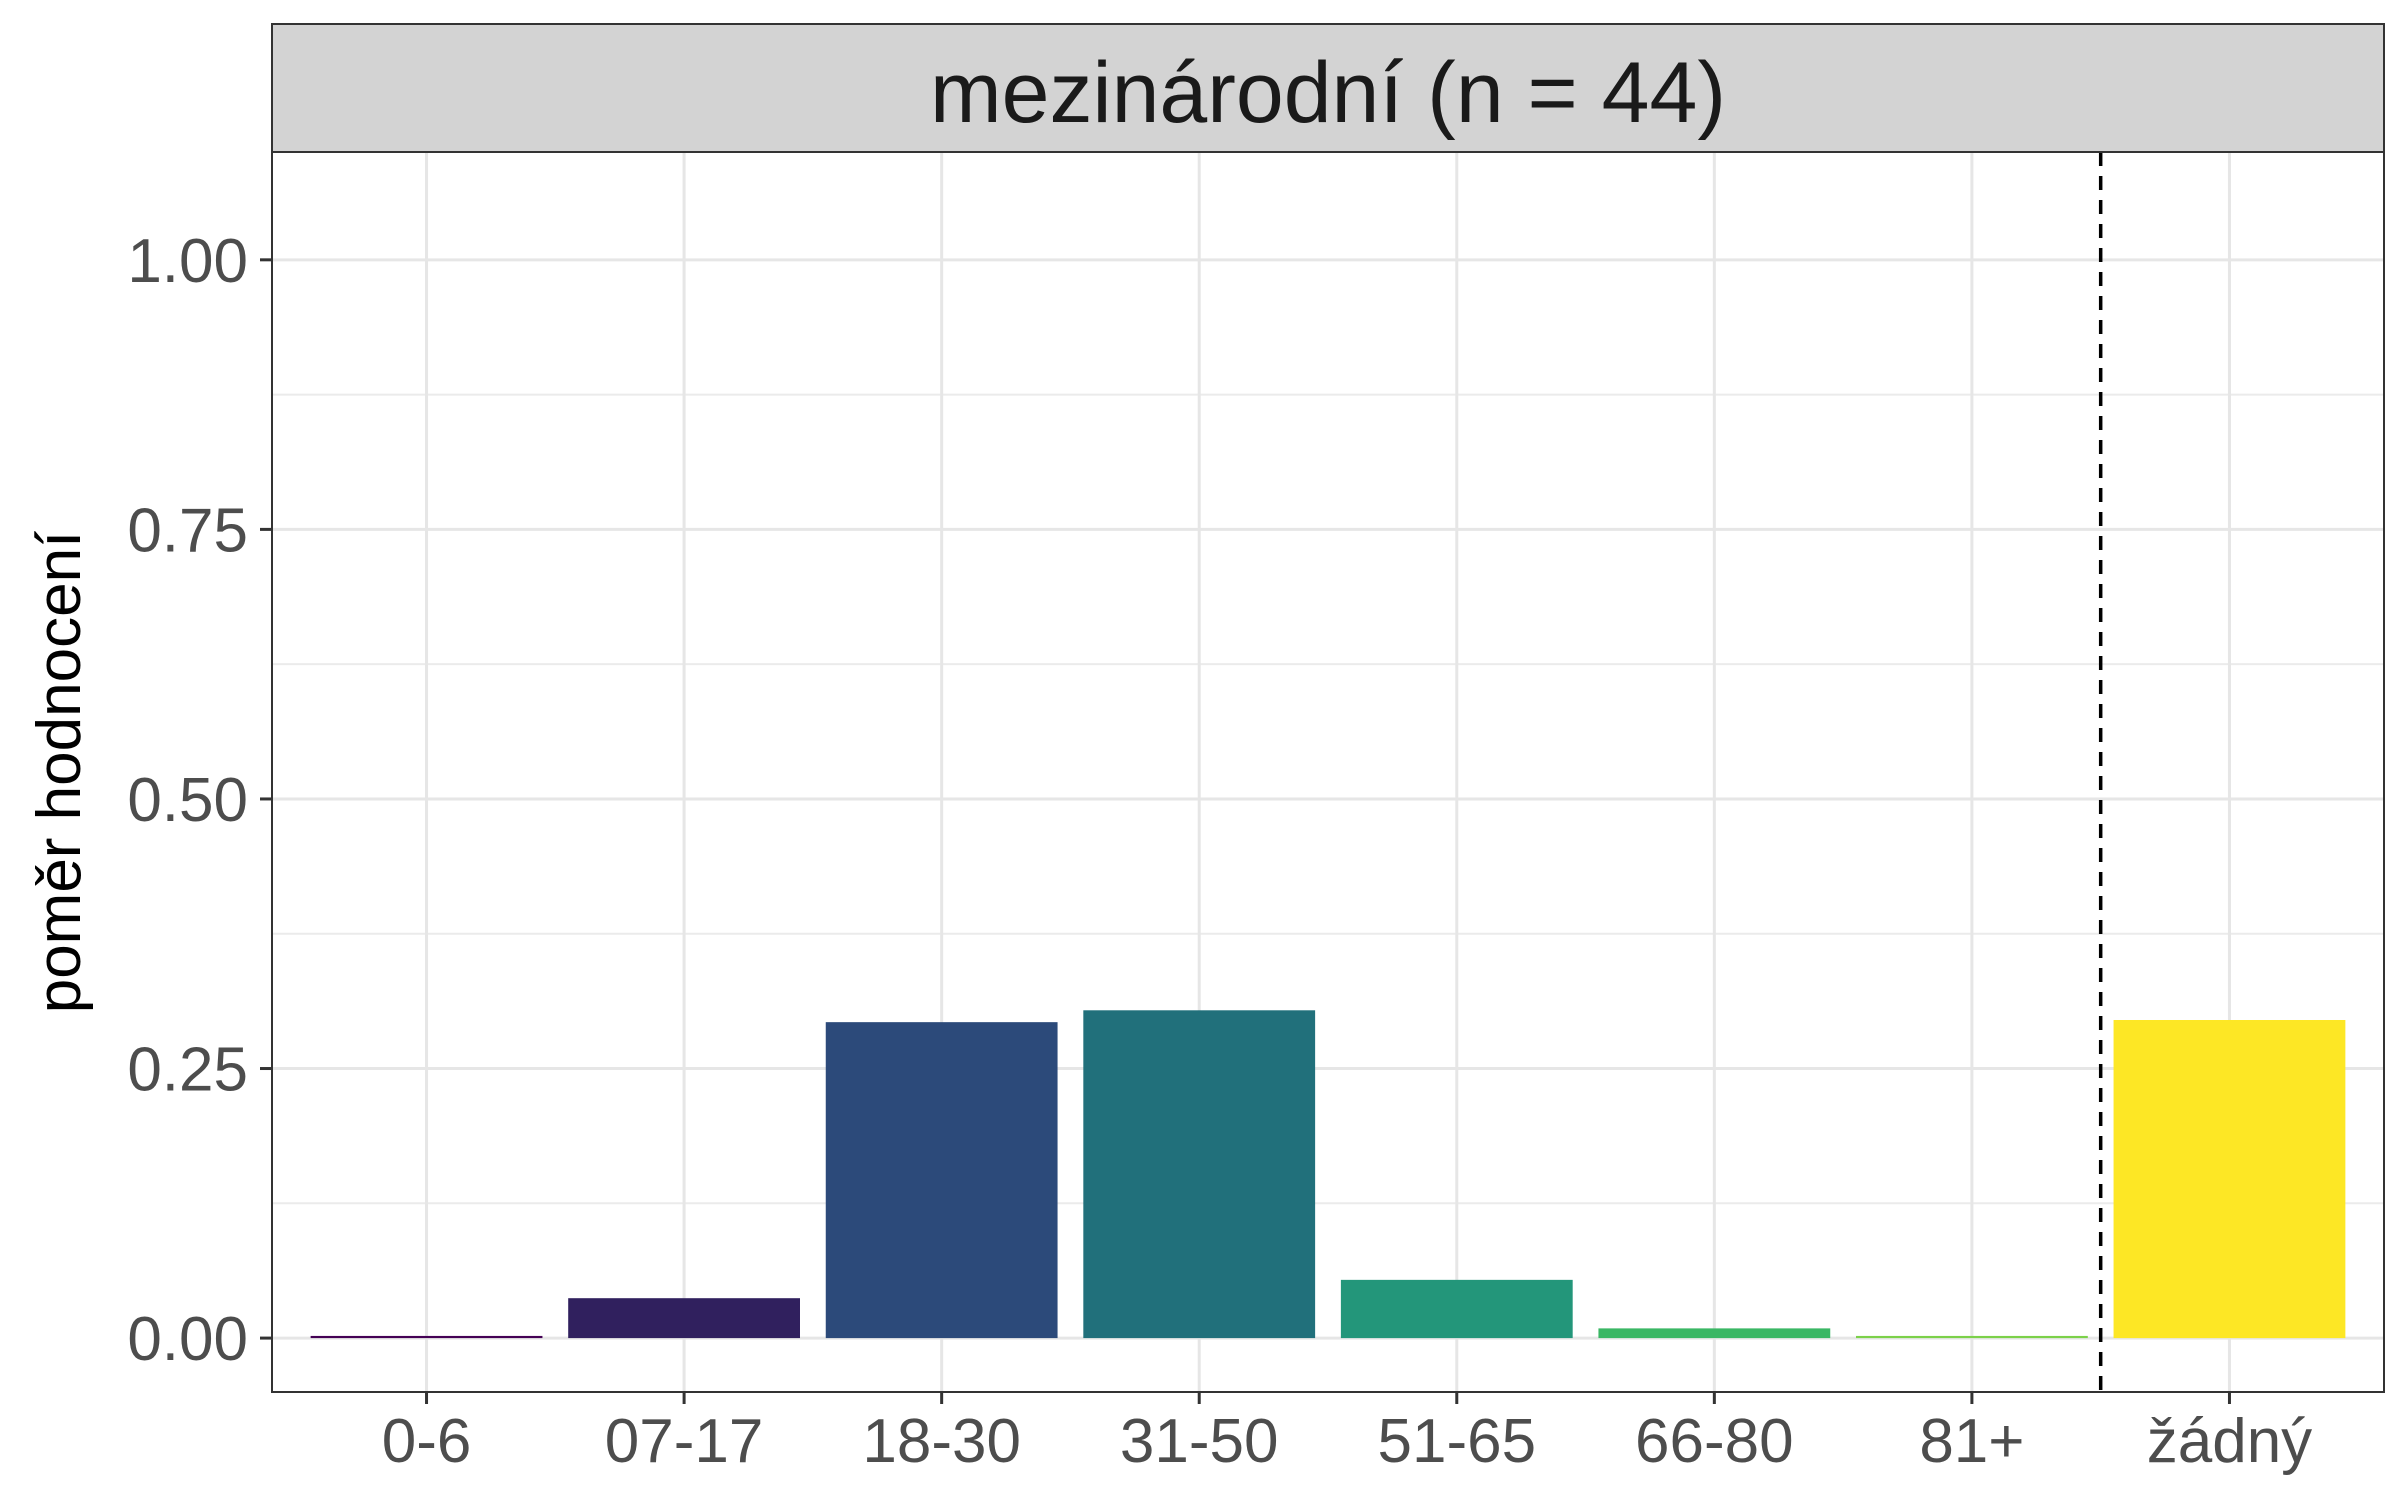 The image size is (2400, 1500). Describe the element at coordinates (2229, 1441) in the screenshot. I see `x-tick-label: žádný` at that location.